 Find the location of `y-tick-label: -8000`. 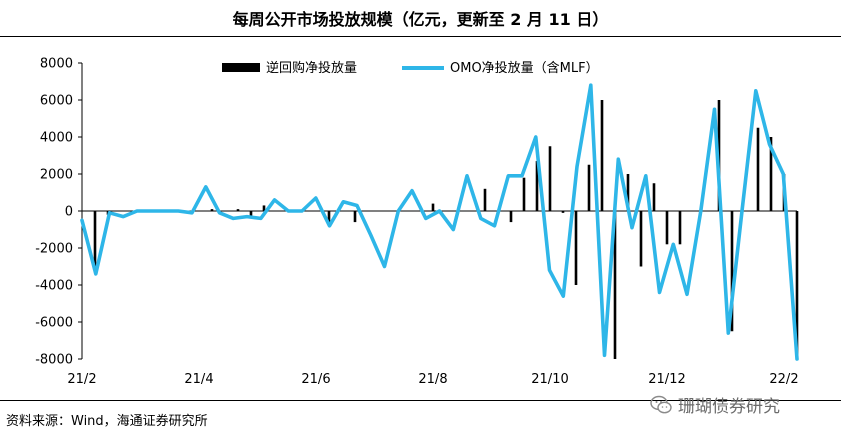

y-tick-label: -8000 is located at coordinates (54, 360).